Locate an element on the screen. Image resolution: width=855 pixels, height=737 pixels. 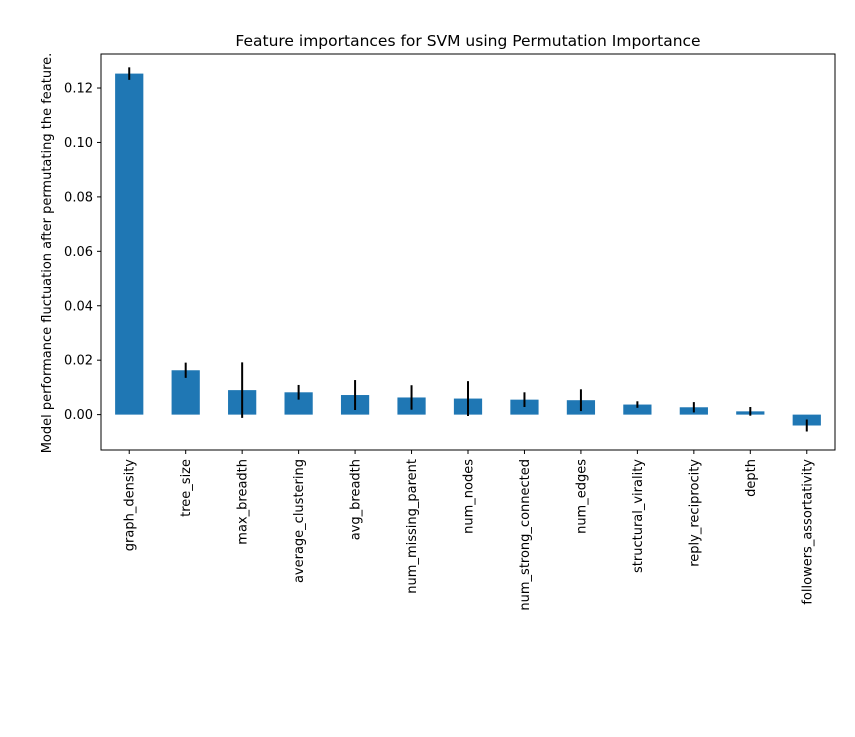
x-tick-label: max_breadth is located at coordinates (243, 502).